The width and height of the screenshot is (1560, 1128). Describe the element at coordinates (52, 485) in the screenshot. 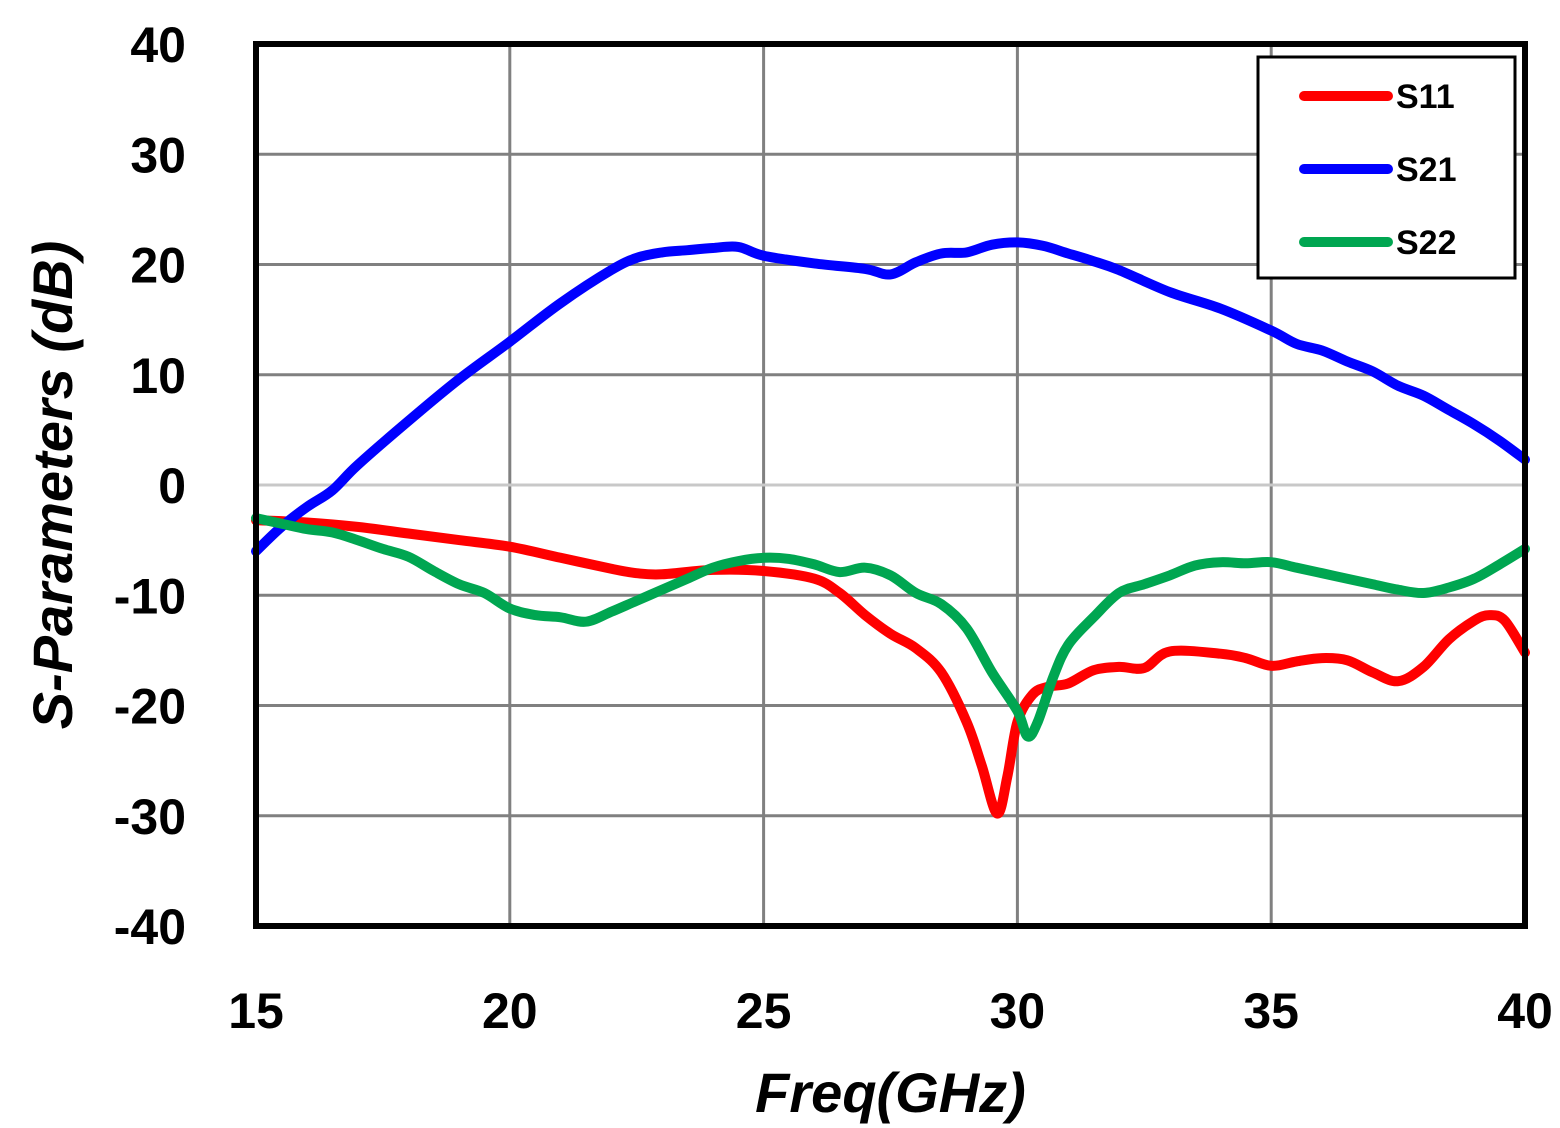

I see `y-axis-title: S-Parameters (dB)` at that location.